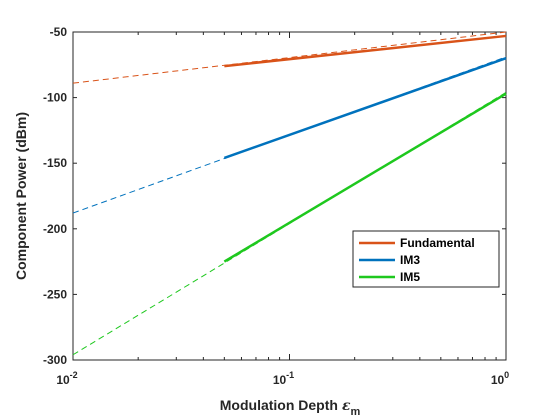  Describe the element at coordinates (55, 294) in the screenshot. I see `y-tick-label: -250` at that location.